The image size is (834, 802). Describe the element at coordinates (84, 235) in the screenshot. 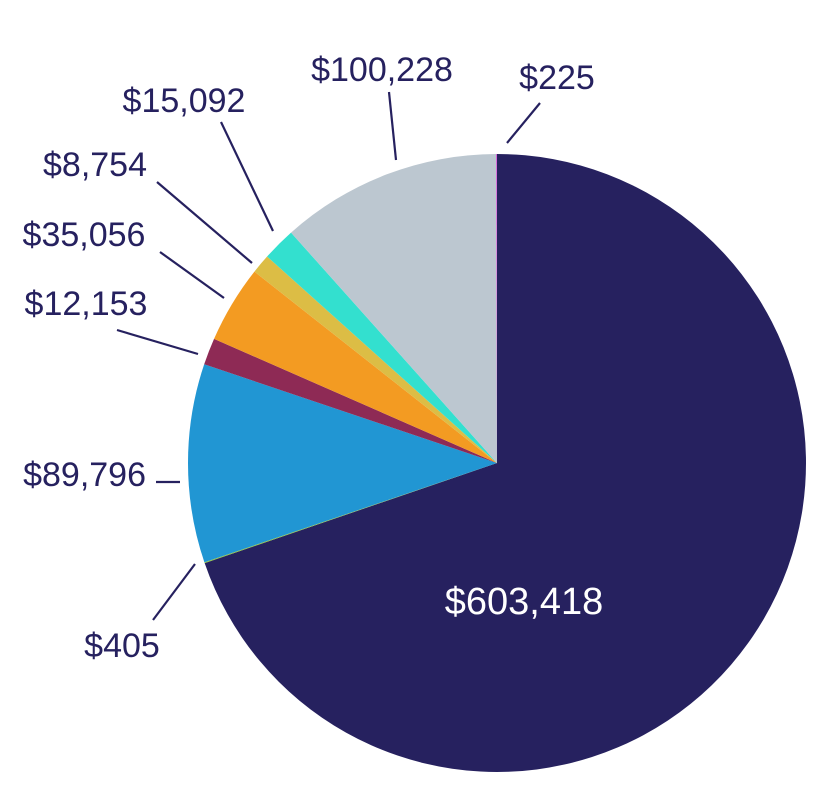

I see `slice-label-35-056: $35,056` at that location.